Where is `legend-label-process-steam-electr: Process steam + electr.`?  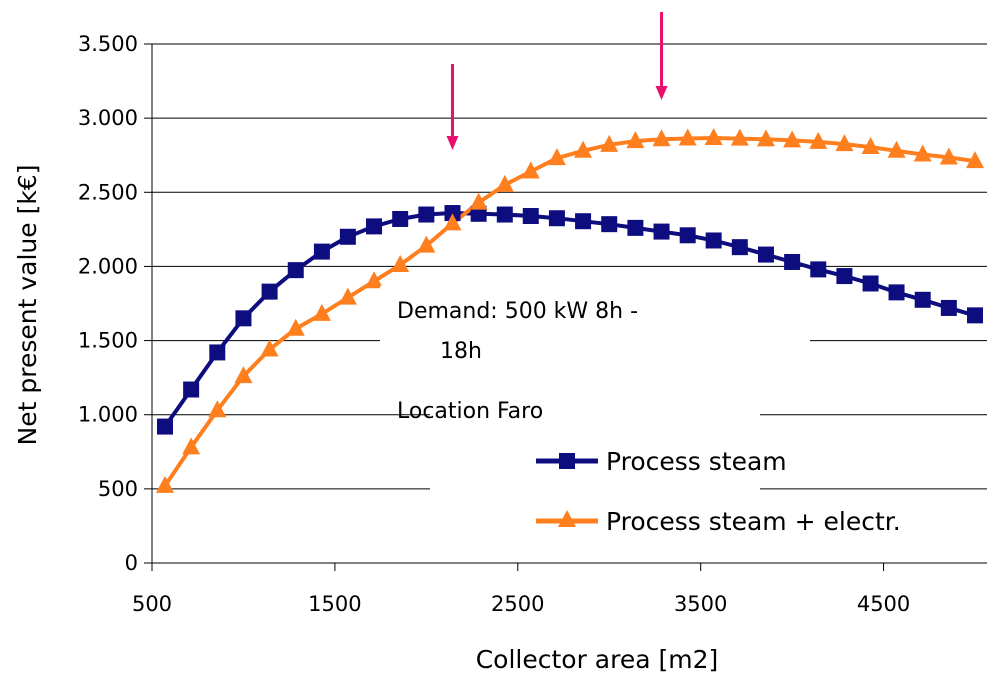 legend-label-process-steam-electr: Process steam + electr. is located at coordinates (753, 521).